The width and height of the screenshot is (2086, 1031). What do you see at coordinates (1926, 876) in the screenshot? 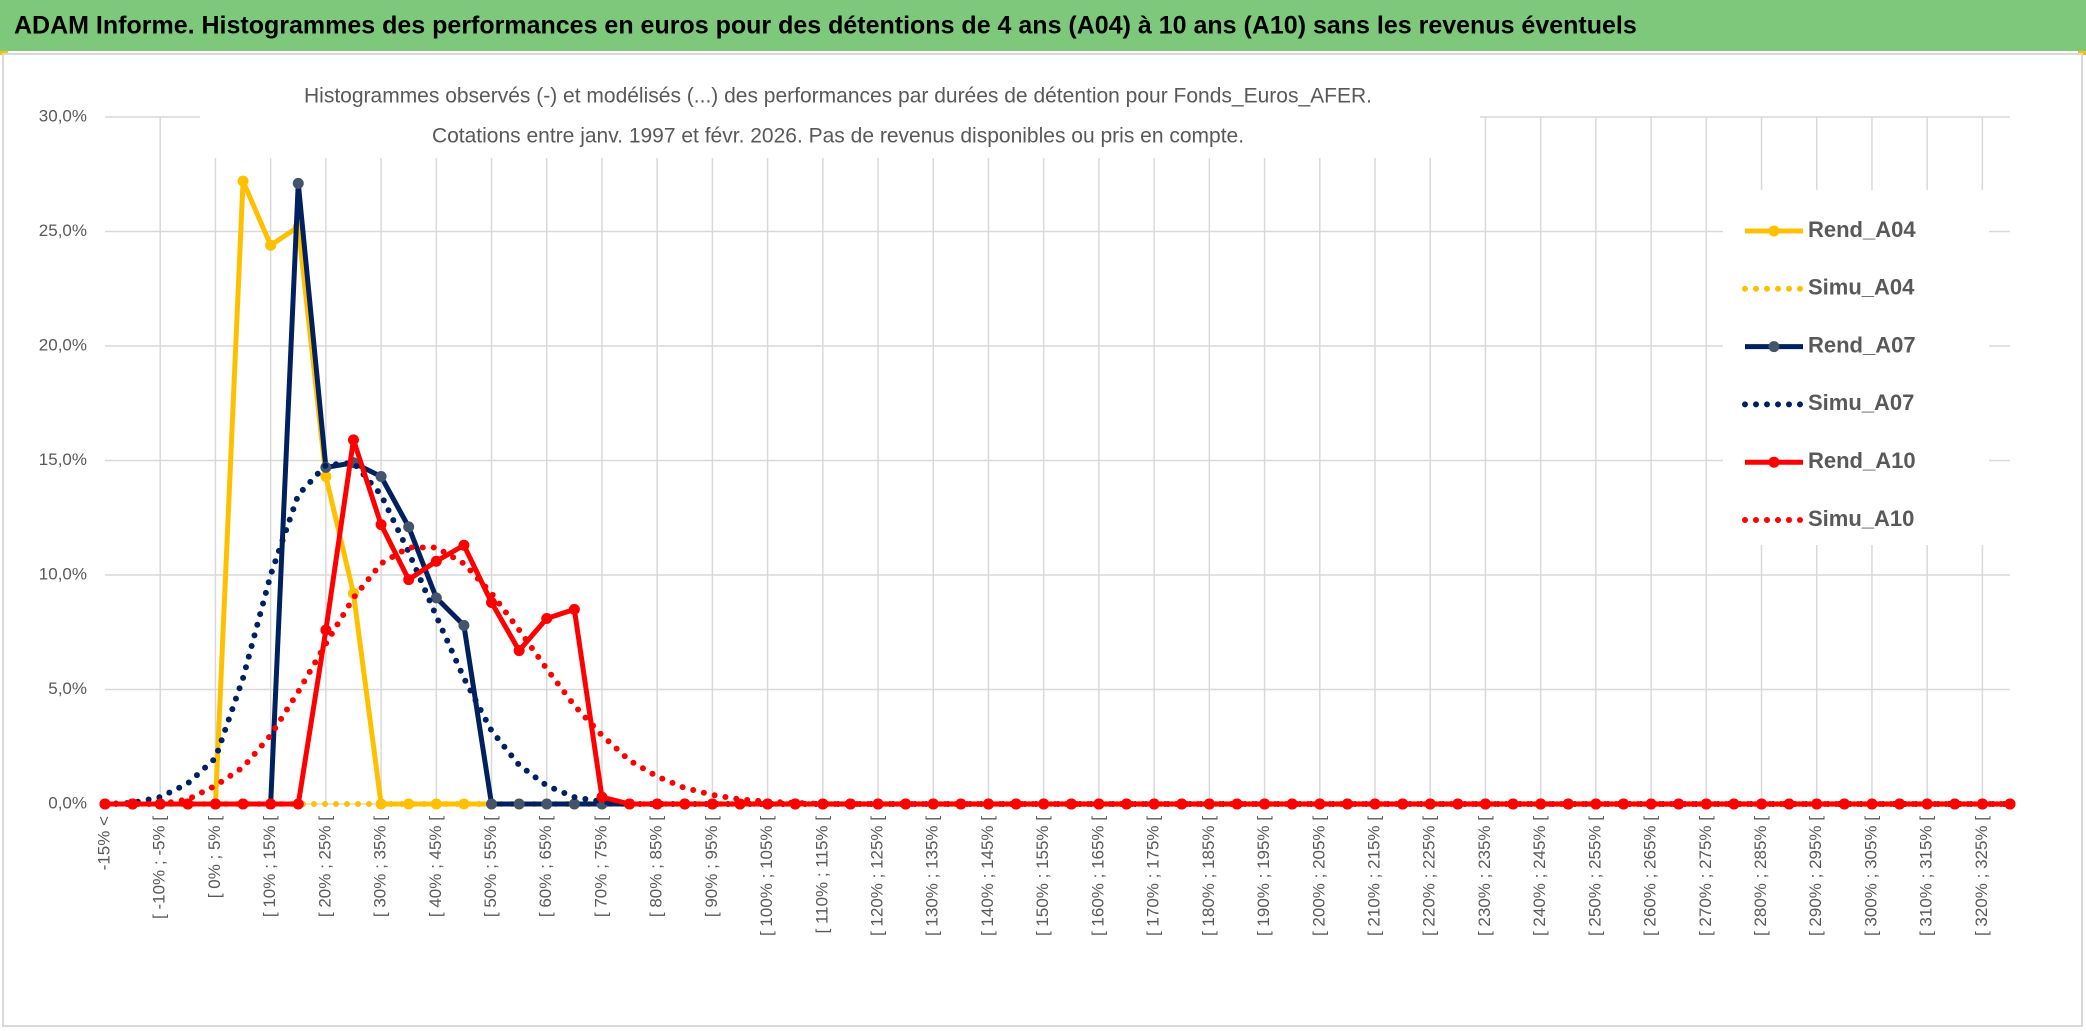
I see `x-tick-label: [ 310% ; 315% [` at bounding box center [1926, 876].